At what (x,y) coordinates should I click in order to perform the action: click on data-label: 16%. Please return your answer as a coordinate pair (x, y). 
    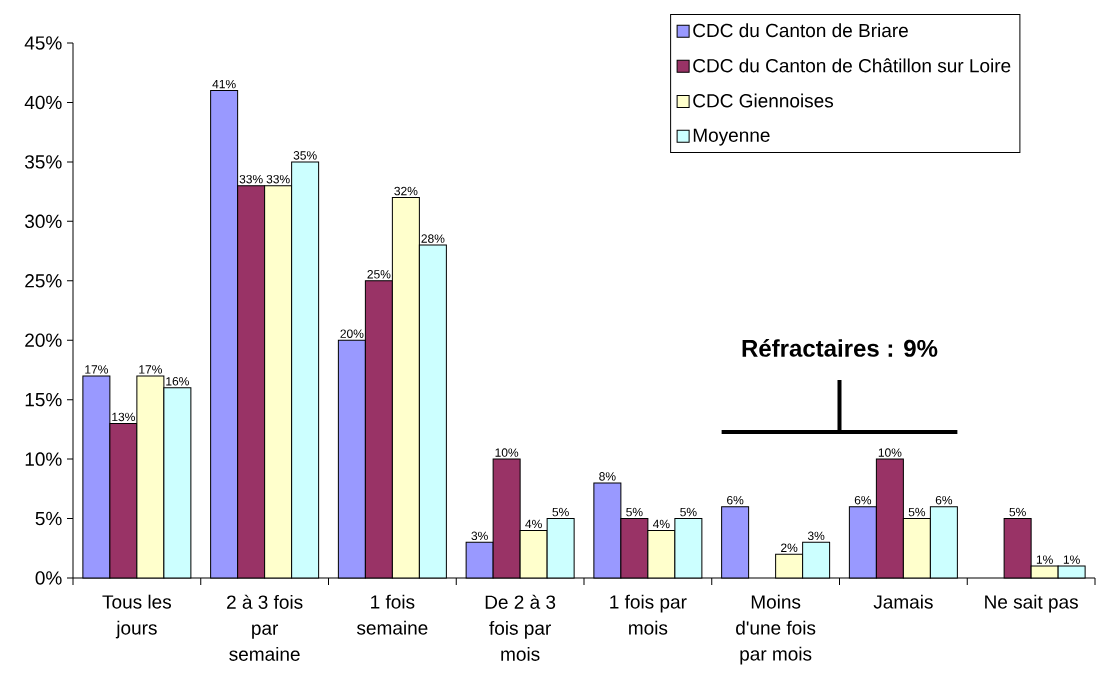
    Looking at the image, I should click on (177, 381).